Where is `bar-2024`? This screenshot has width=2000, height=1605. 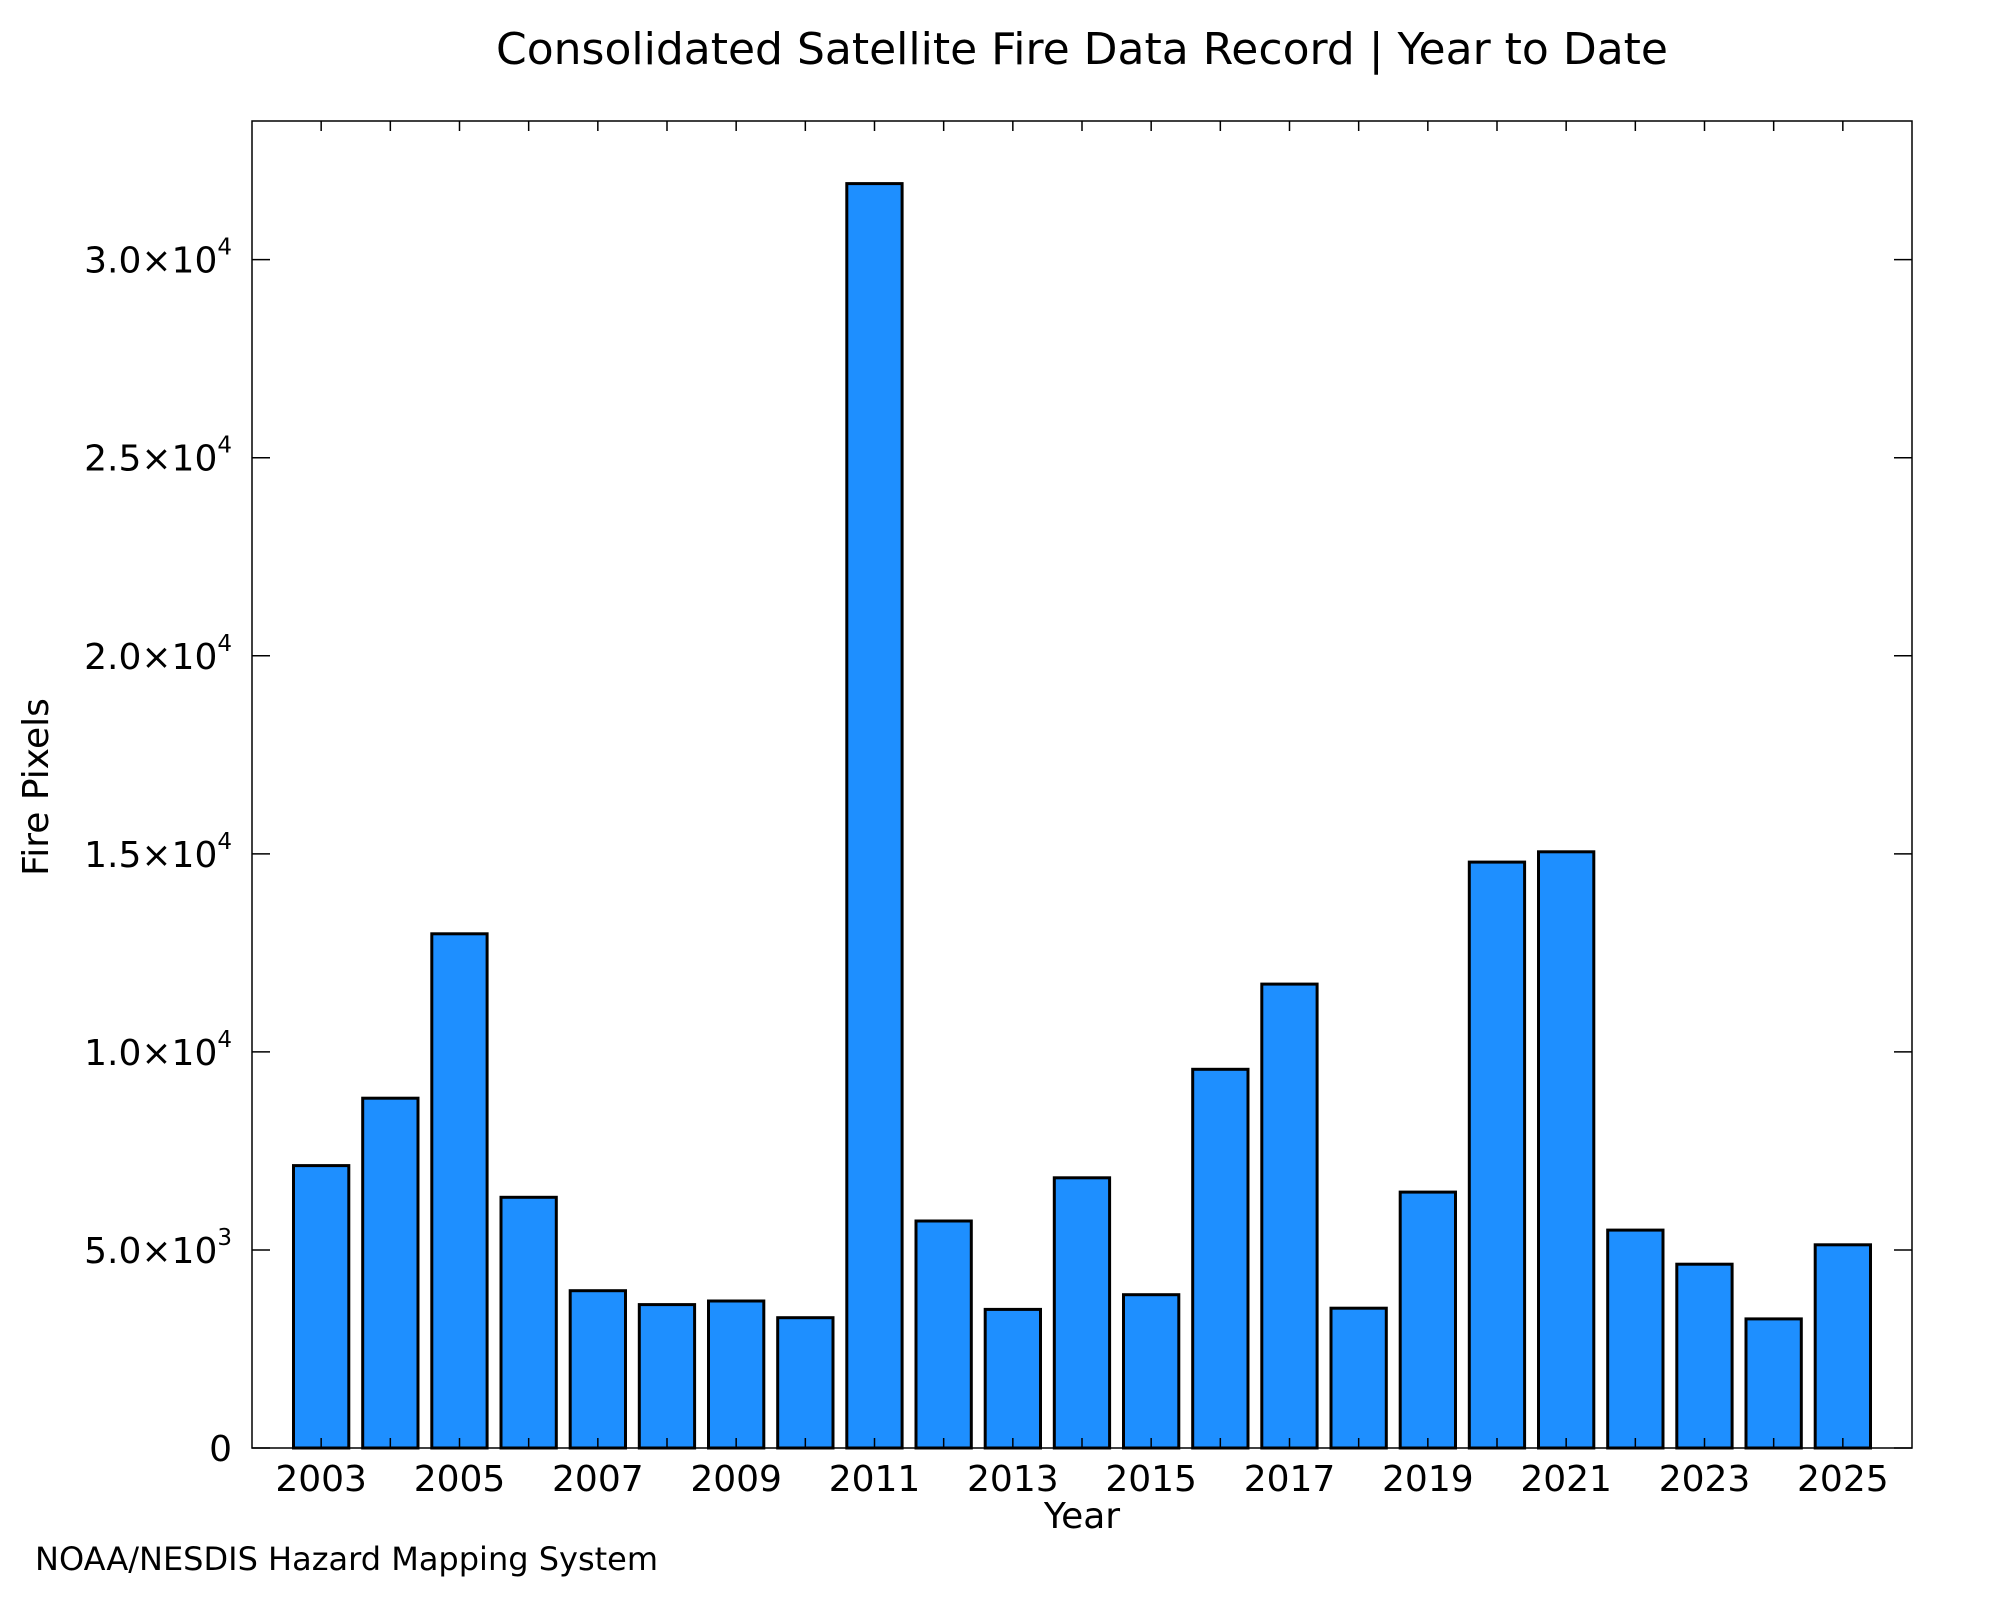 bar-2024 is located at coordinates (1773, 1383).